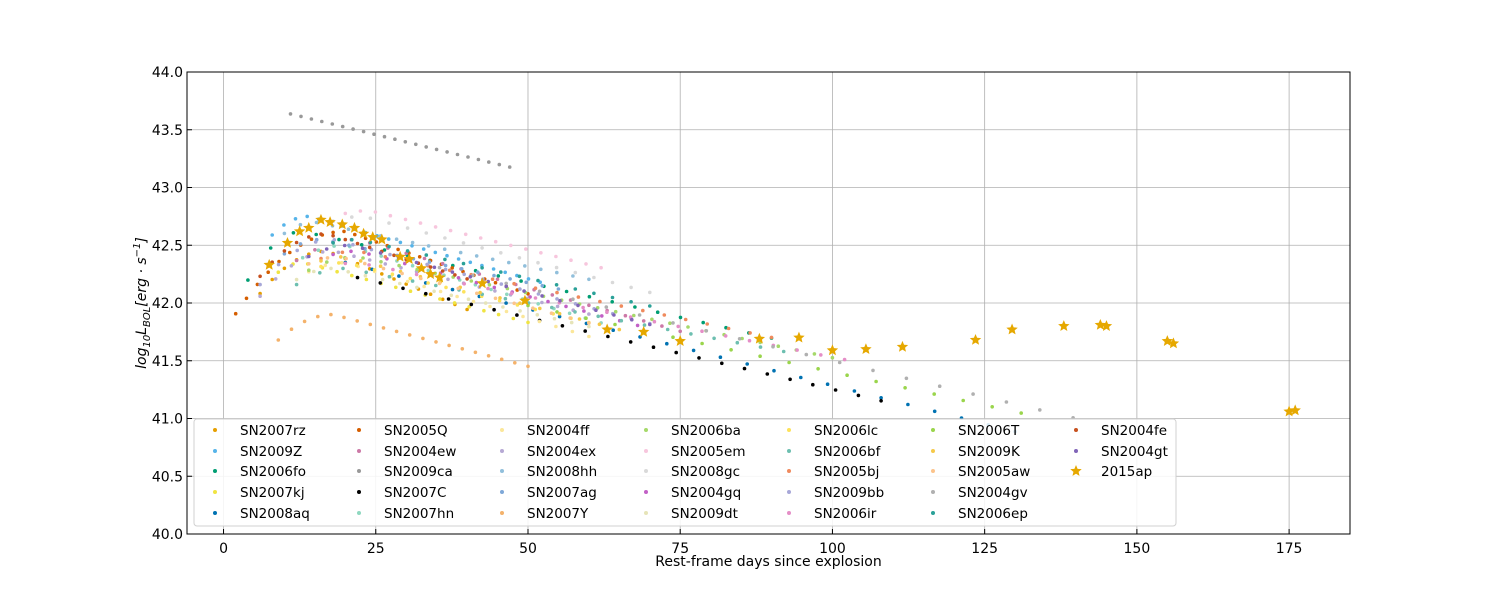 The width and height of the screenshot is (1500, 600). Describe the element at coordinates (692, 431) in the screenshot. I see `legend-entry: SN2006ba` at that location.